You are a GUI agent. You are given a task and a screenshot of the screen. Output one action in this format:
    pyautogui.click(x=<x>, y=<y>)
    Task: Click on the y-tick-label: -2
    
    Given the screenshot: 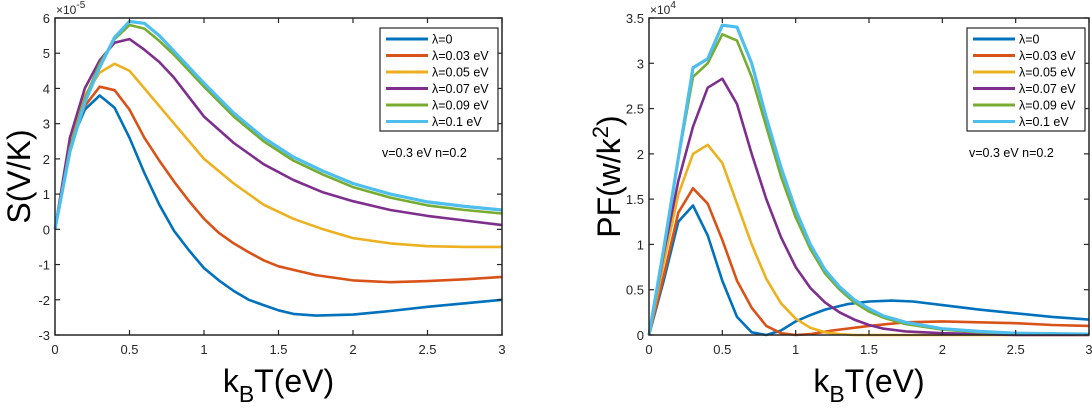 What is the action you would take?
    pyautogui.click(x=44, y=300)
    